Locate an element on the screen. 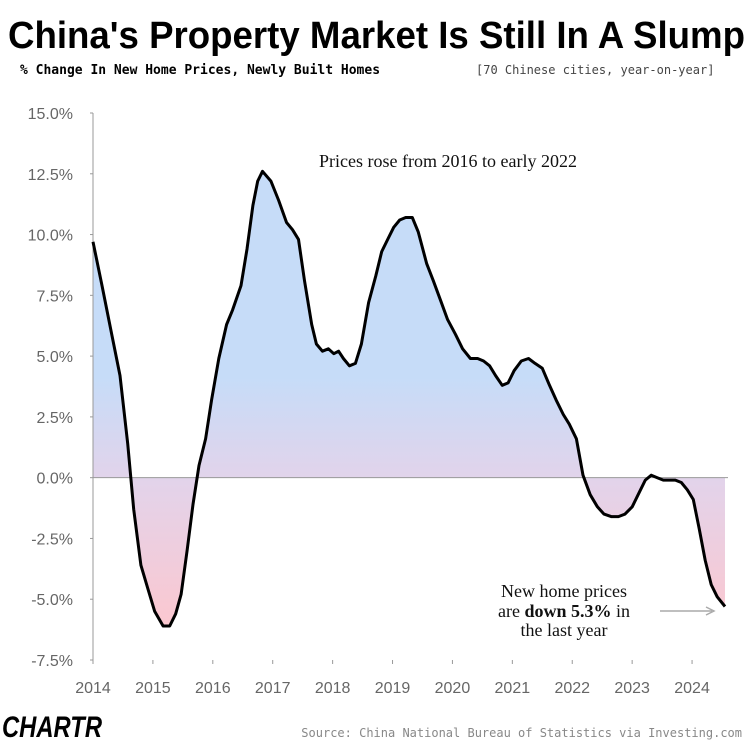  x-tick-label: 2020 is located at coordinates (453, 688).